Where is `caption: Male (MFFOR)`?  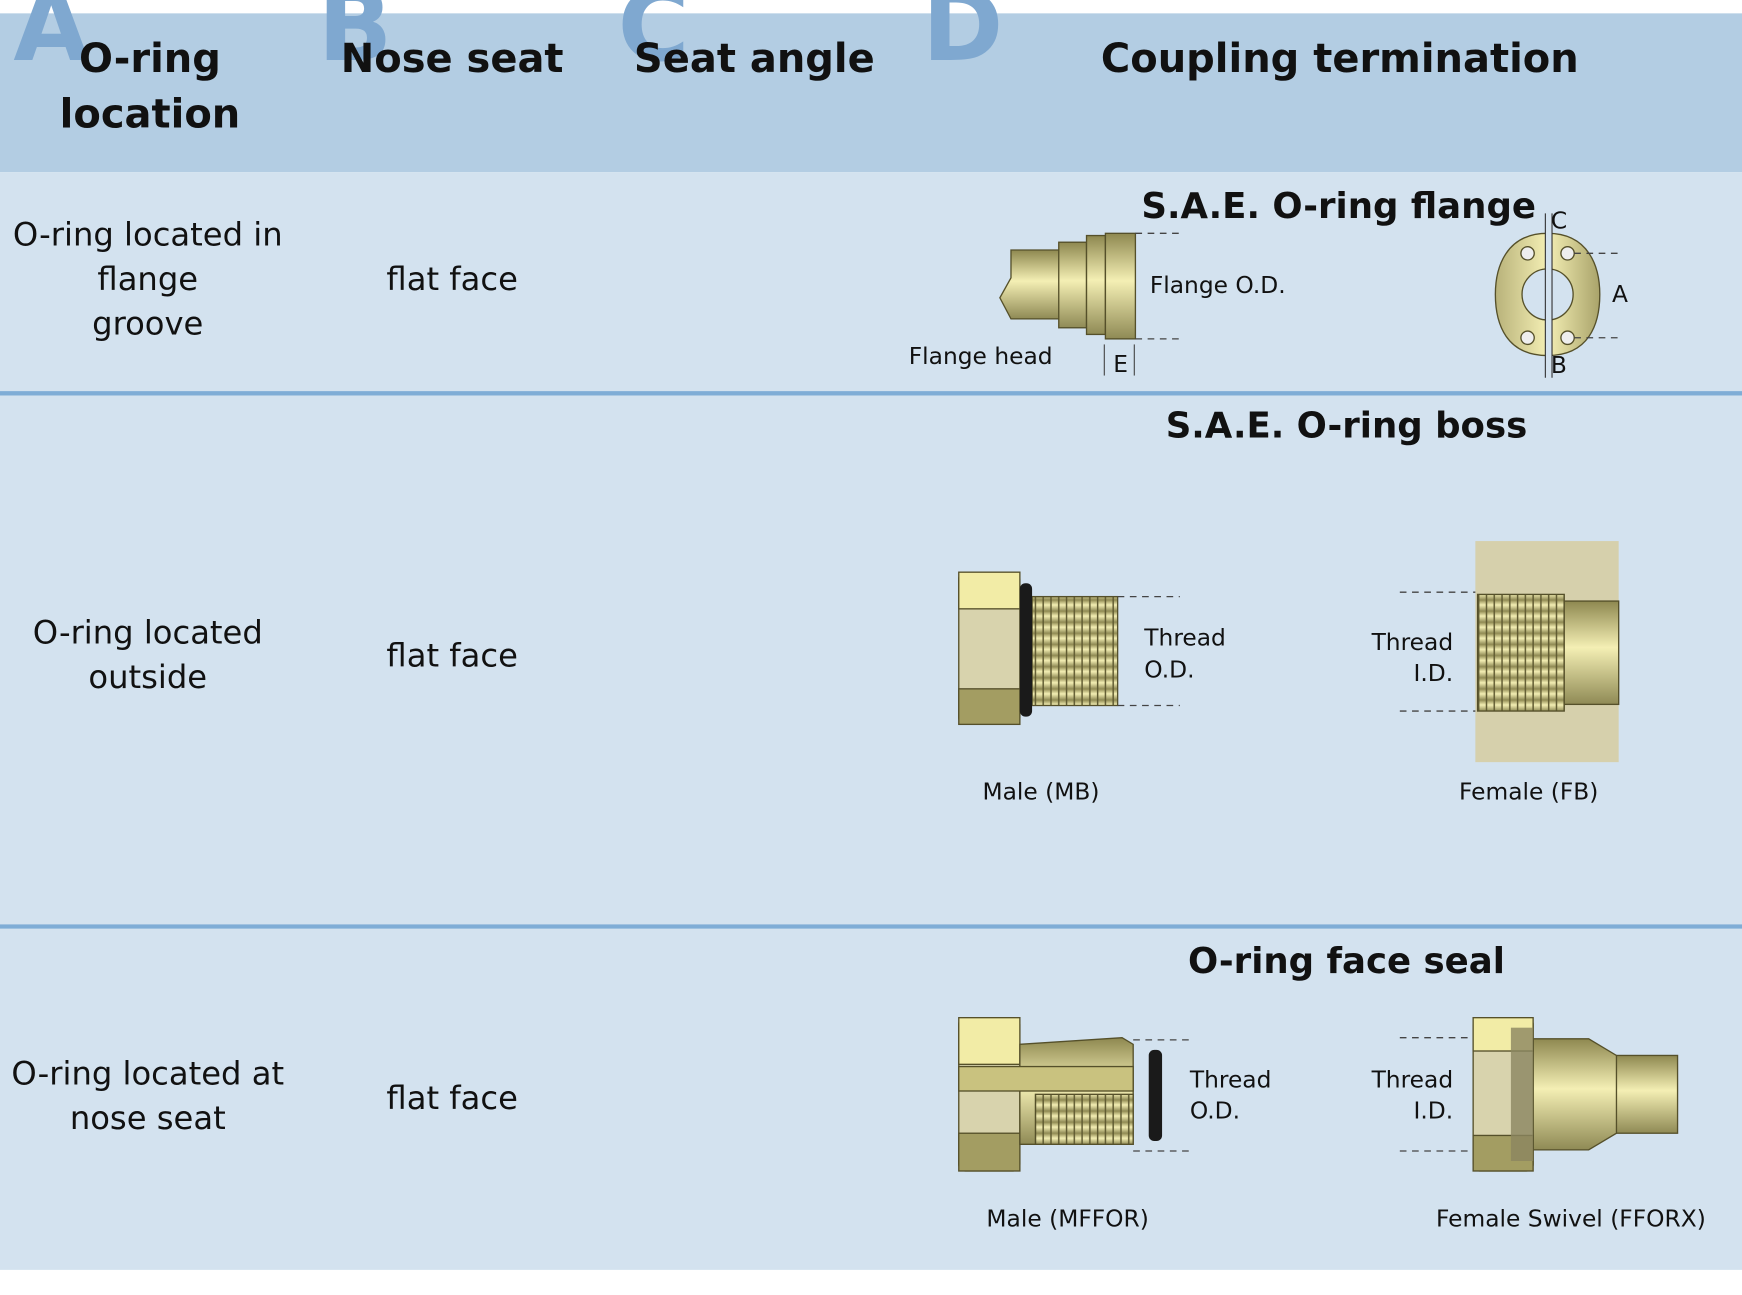
caption: Male (MFFOR) is located at coordinates (1067, 1218).